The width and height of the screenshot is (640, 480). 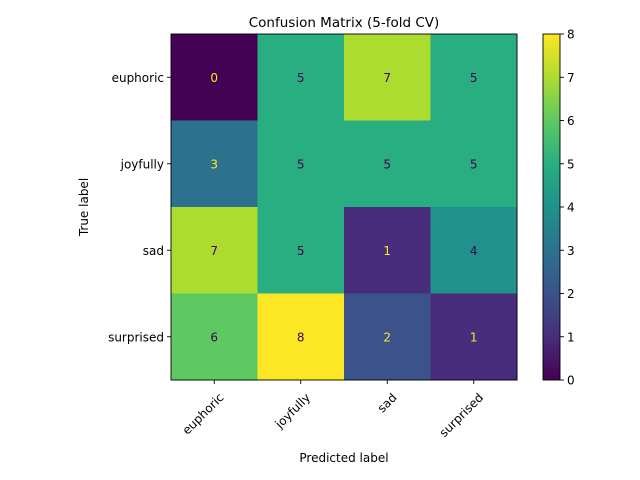 I want to click on colorbar-tick-label: 5, so click(x=571, y=164).